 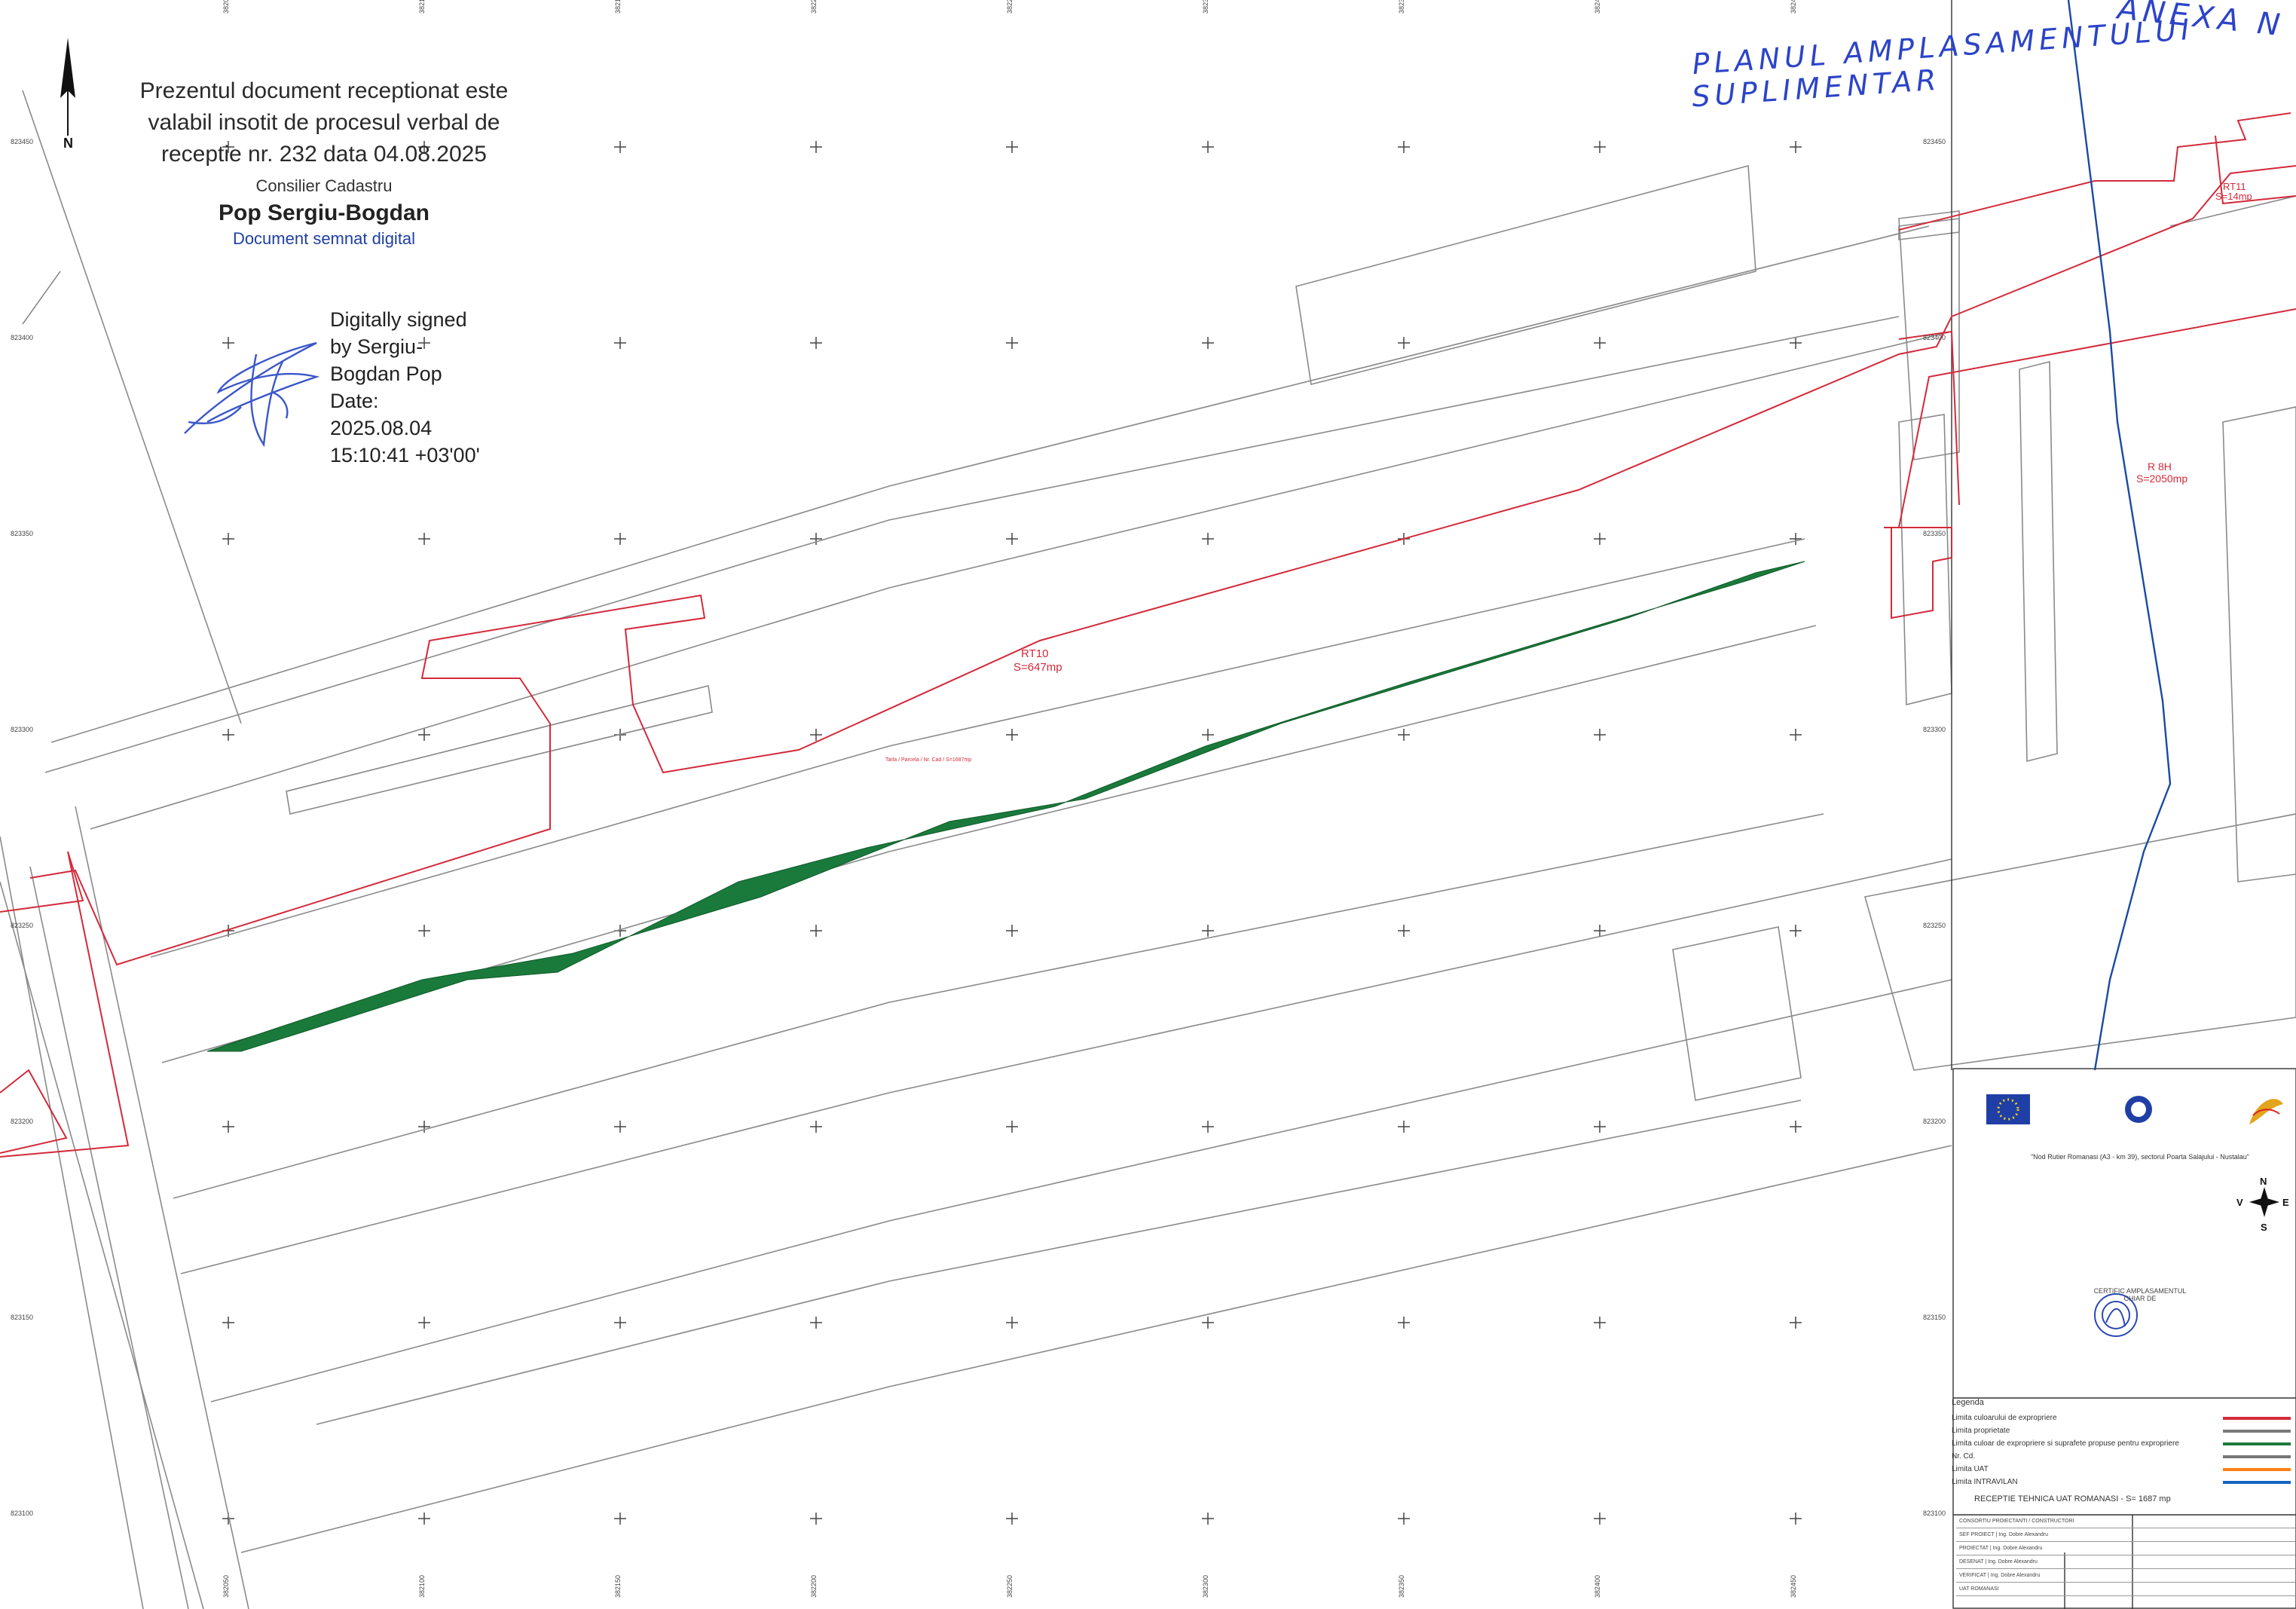 I want to click on legend-row: Limita INTRAVILAN, so click(x=2121, y=1482).